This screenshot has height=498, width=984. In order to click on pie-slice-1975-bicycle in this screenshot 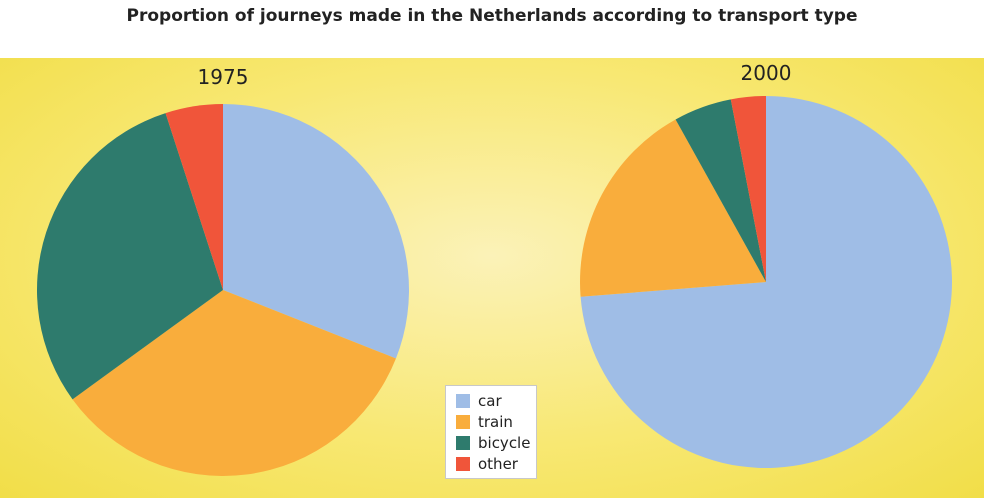, I will do `click(129, 256)`.